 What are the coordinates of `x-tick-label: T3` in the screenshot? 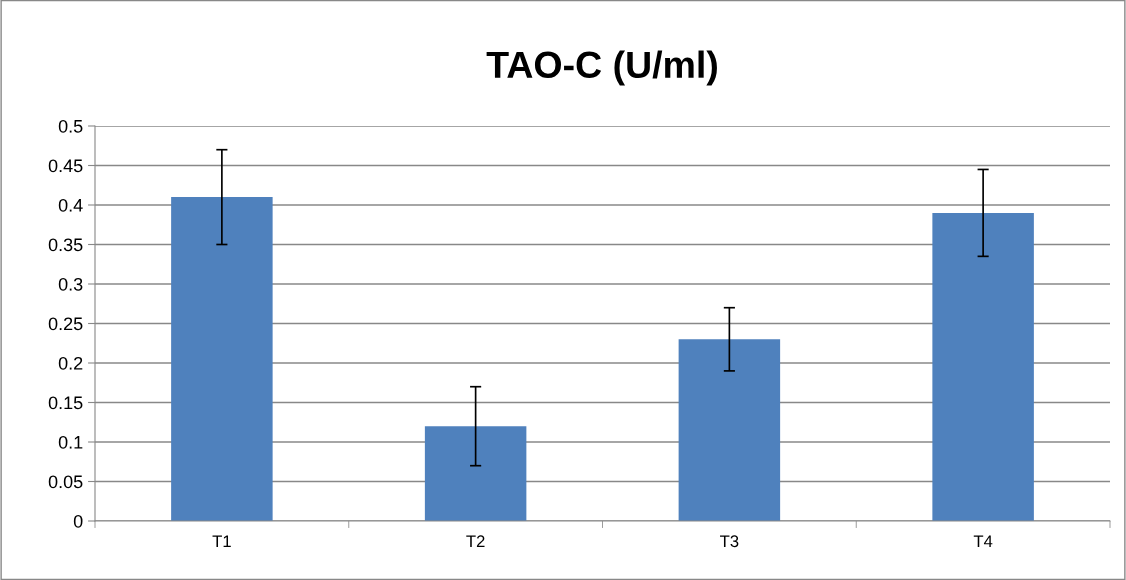 It's located at (729, 541).